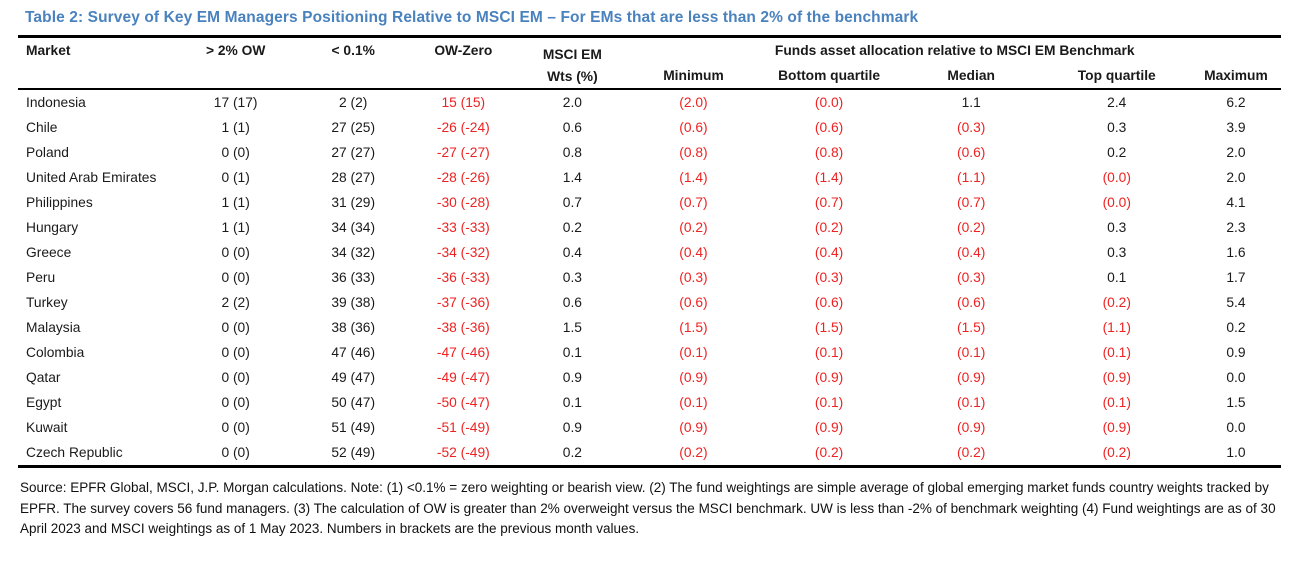  I want to click on cell-bq: (0.9), so click(829, 377).